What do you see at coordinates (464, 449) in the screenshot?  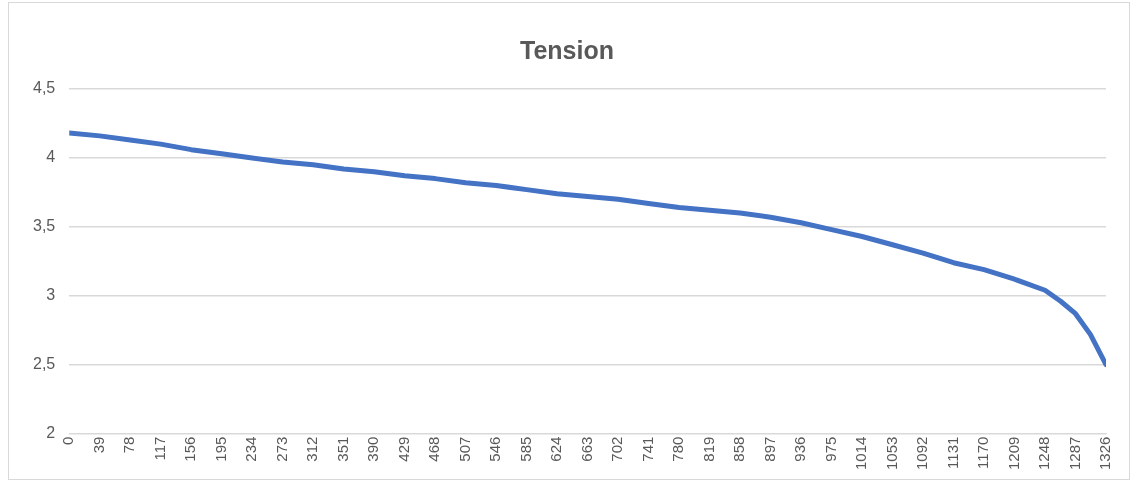 I see `x-tick-label: 507` at bounding box center [464, 449].